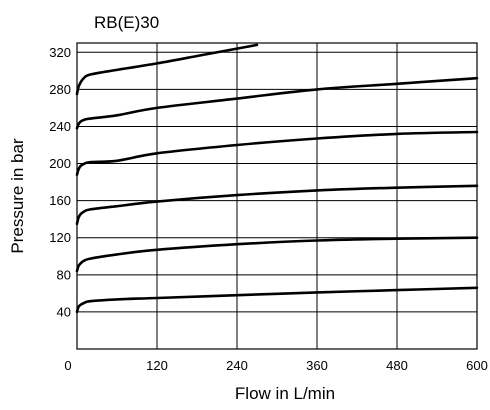 The image size is (490, 410). What do you see at coordinates (397, 365) in the screenshot?
I see `x-tick-label: 480` at bounding box center [397, 365].